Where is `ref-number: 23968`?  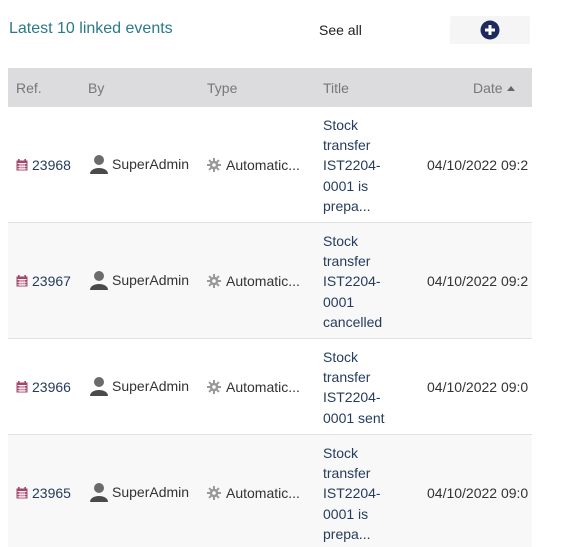
ref-number: 23968 is located at coordinates (51, 165).